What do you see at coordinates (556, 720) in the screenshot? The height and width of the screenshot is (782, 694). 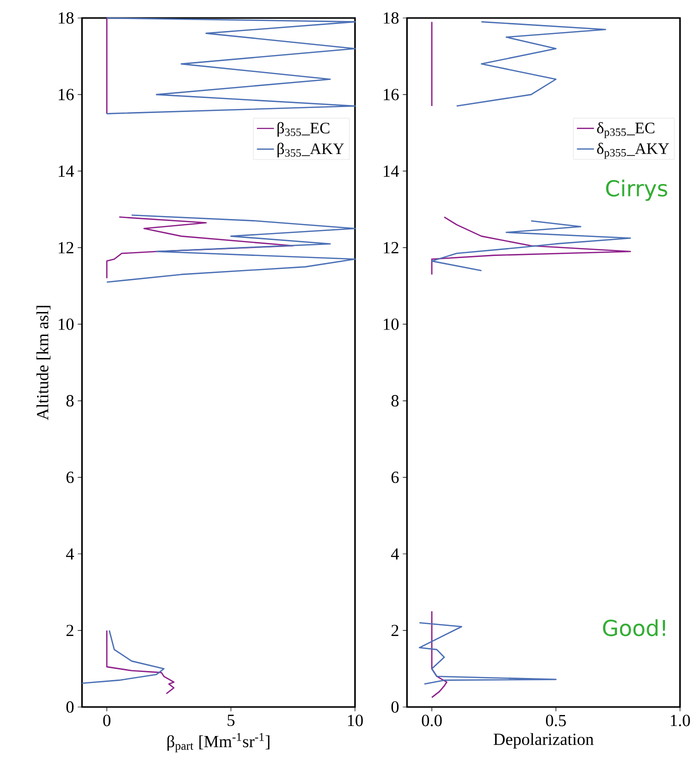 I see `x-tick-label: 0.5` at bounding box center [556, 720].